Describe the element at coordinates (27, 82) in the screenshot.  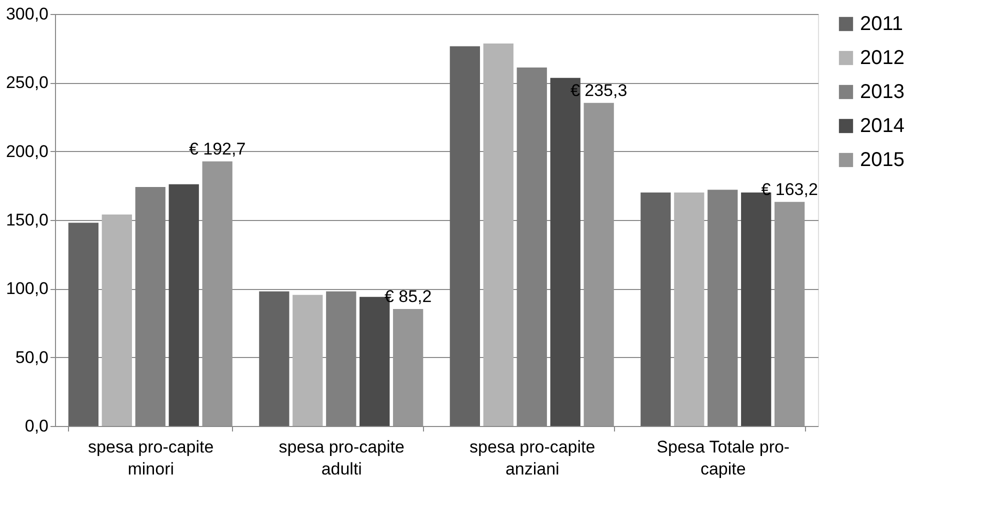
I see `y-tick-label: 250,0` at that location.